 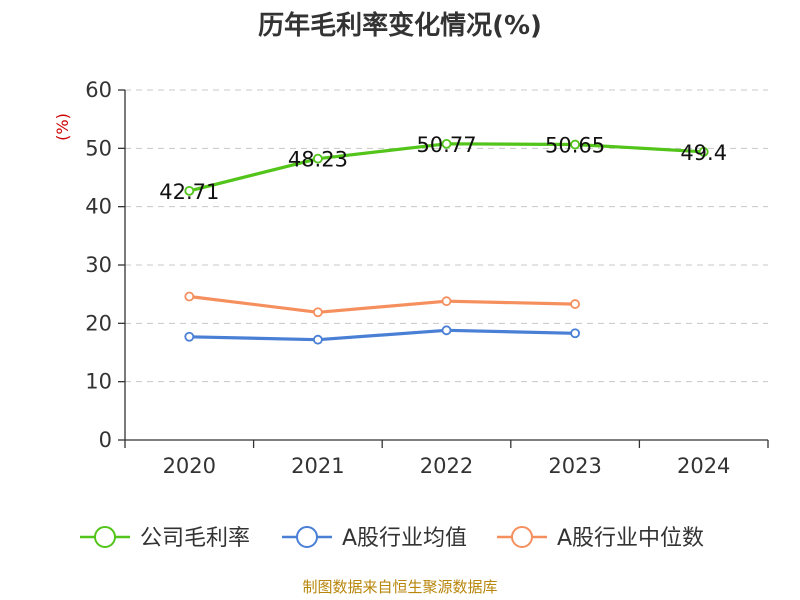 What do you see at coordinates (317, 466) in the screenshot?
I see `x-tick-label-2021: 2021` at bounding box center [317, 466].